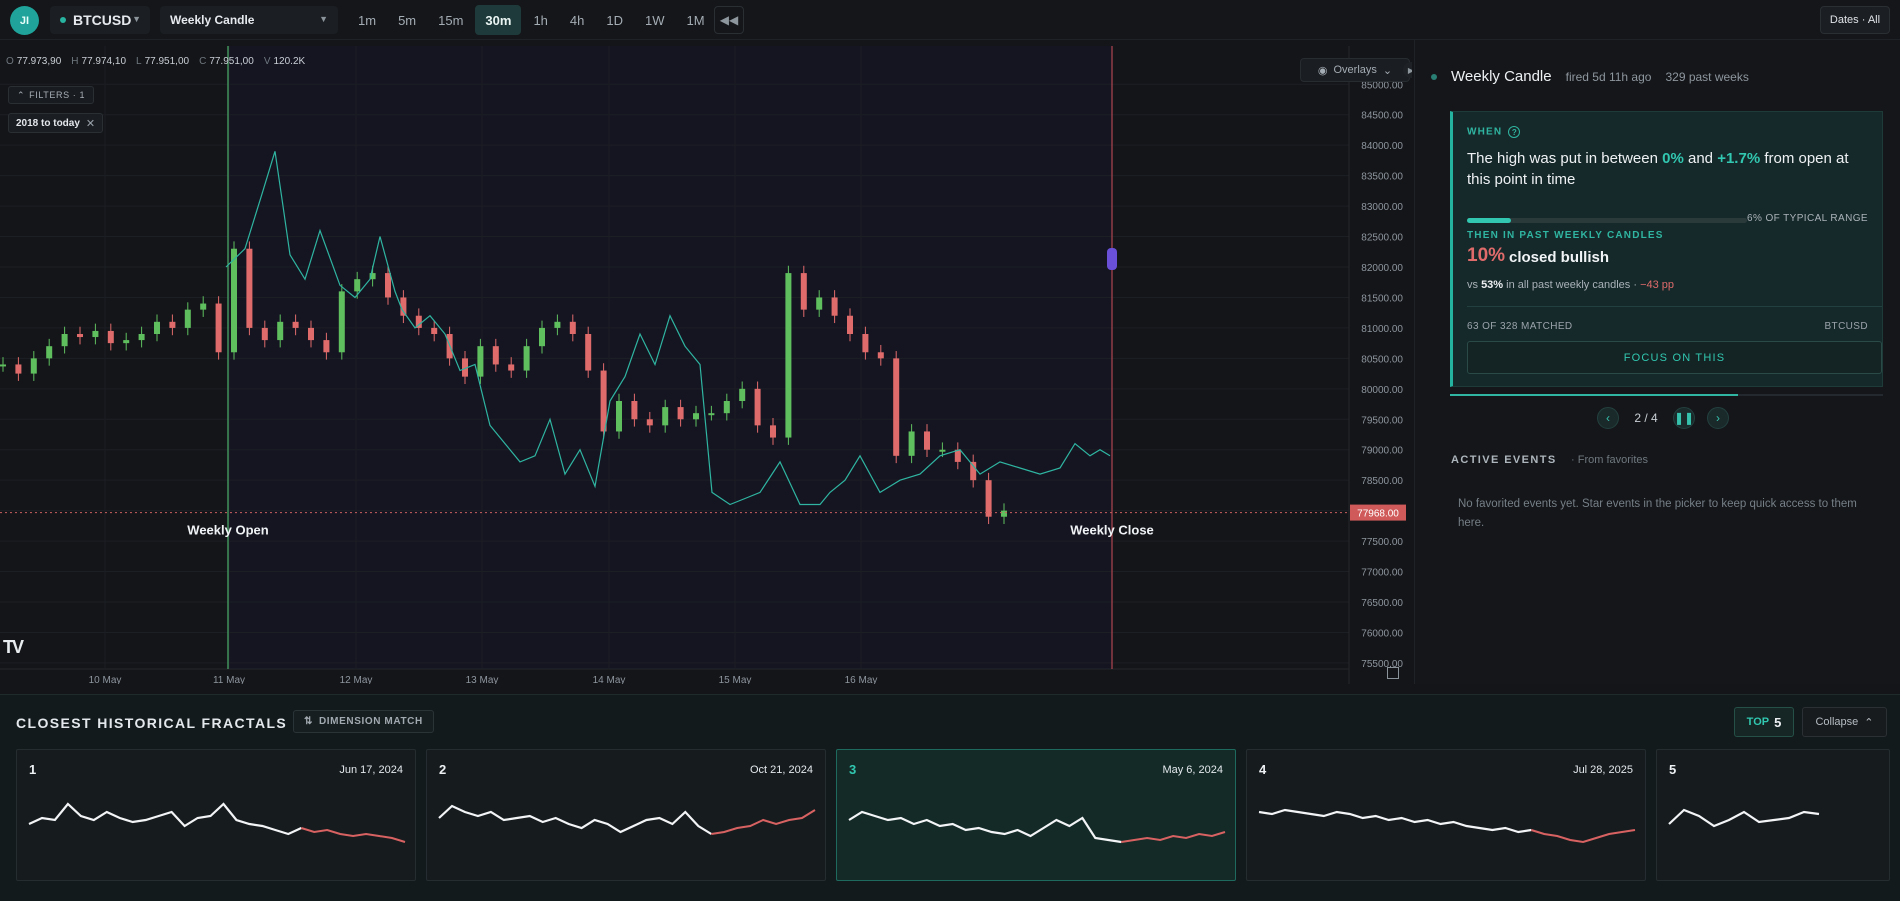 The image size is (1900, 901). Describe the element at coordinates (1382, 420) in the screenshot. I see `y-tick-label: 79500.00` at that location.